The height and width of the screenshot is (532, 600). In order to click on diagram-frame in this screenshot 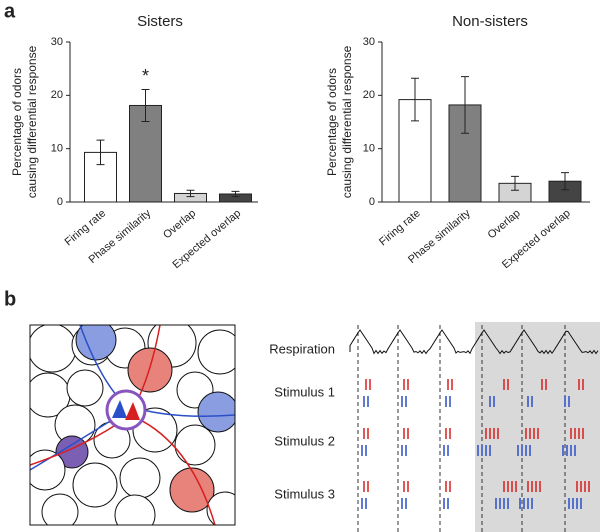, I will do `click(132, 425)`.